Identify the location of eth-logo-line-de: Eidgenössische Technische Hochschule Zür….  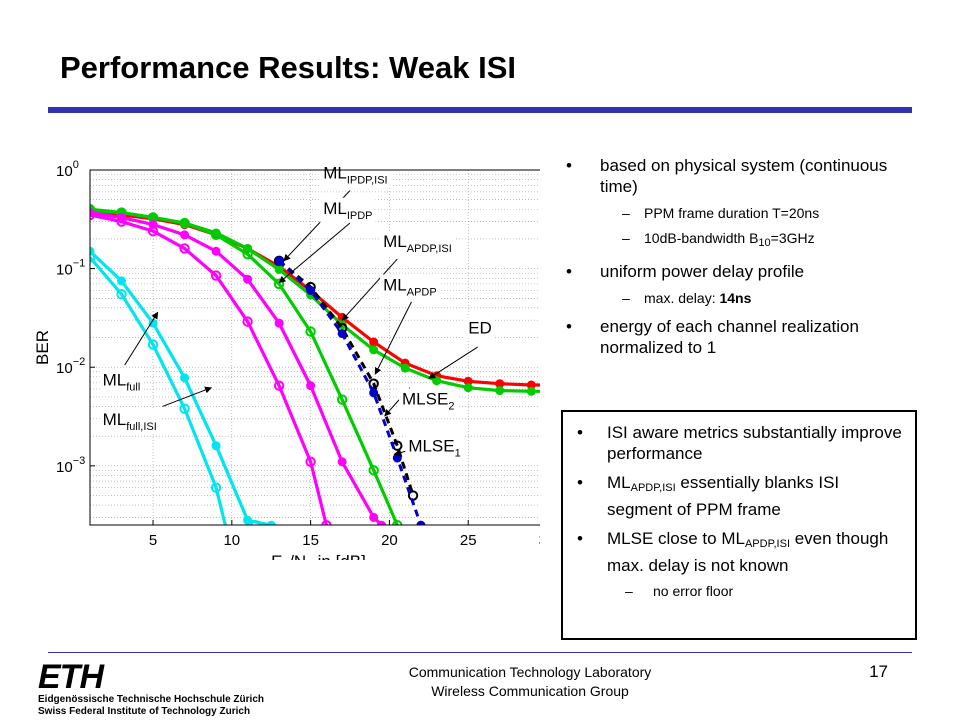
(151, 699).